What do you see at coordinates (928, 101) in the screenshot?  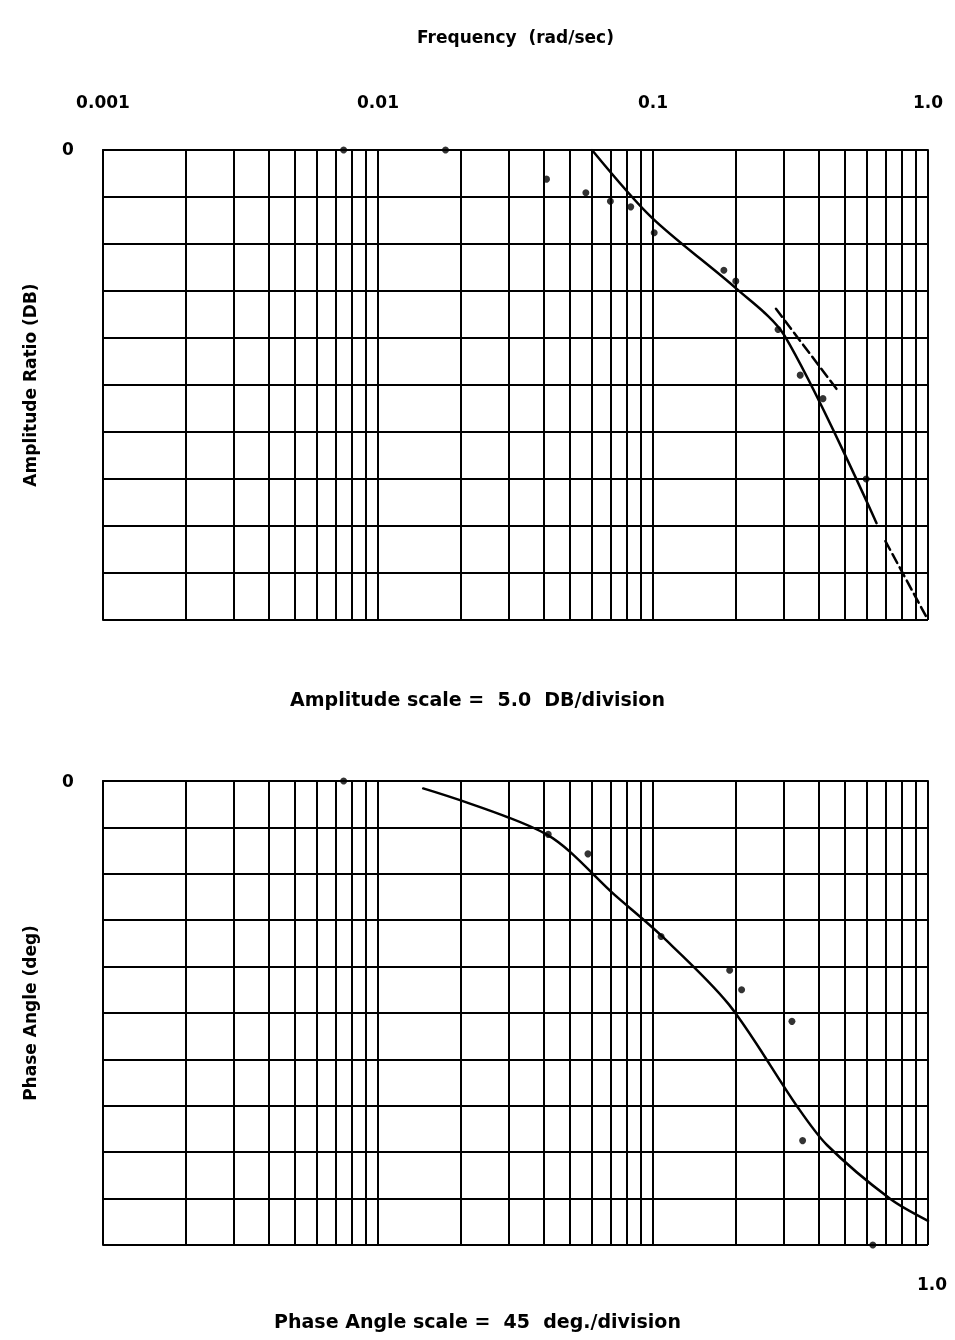 I see `x-tick-label: 1.0` at bounding box center [928, 101].